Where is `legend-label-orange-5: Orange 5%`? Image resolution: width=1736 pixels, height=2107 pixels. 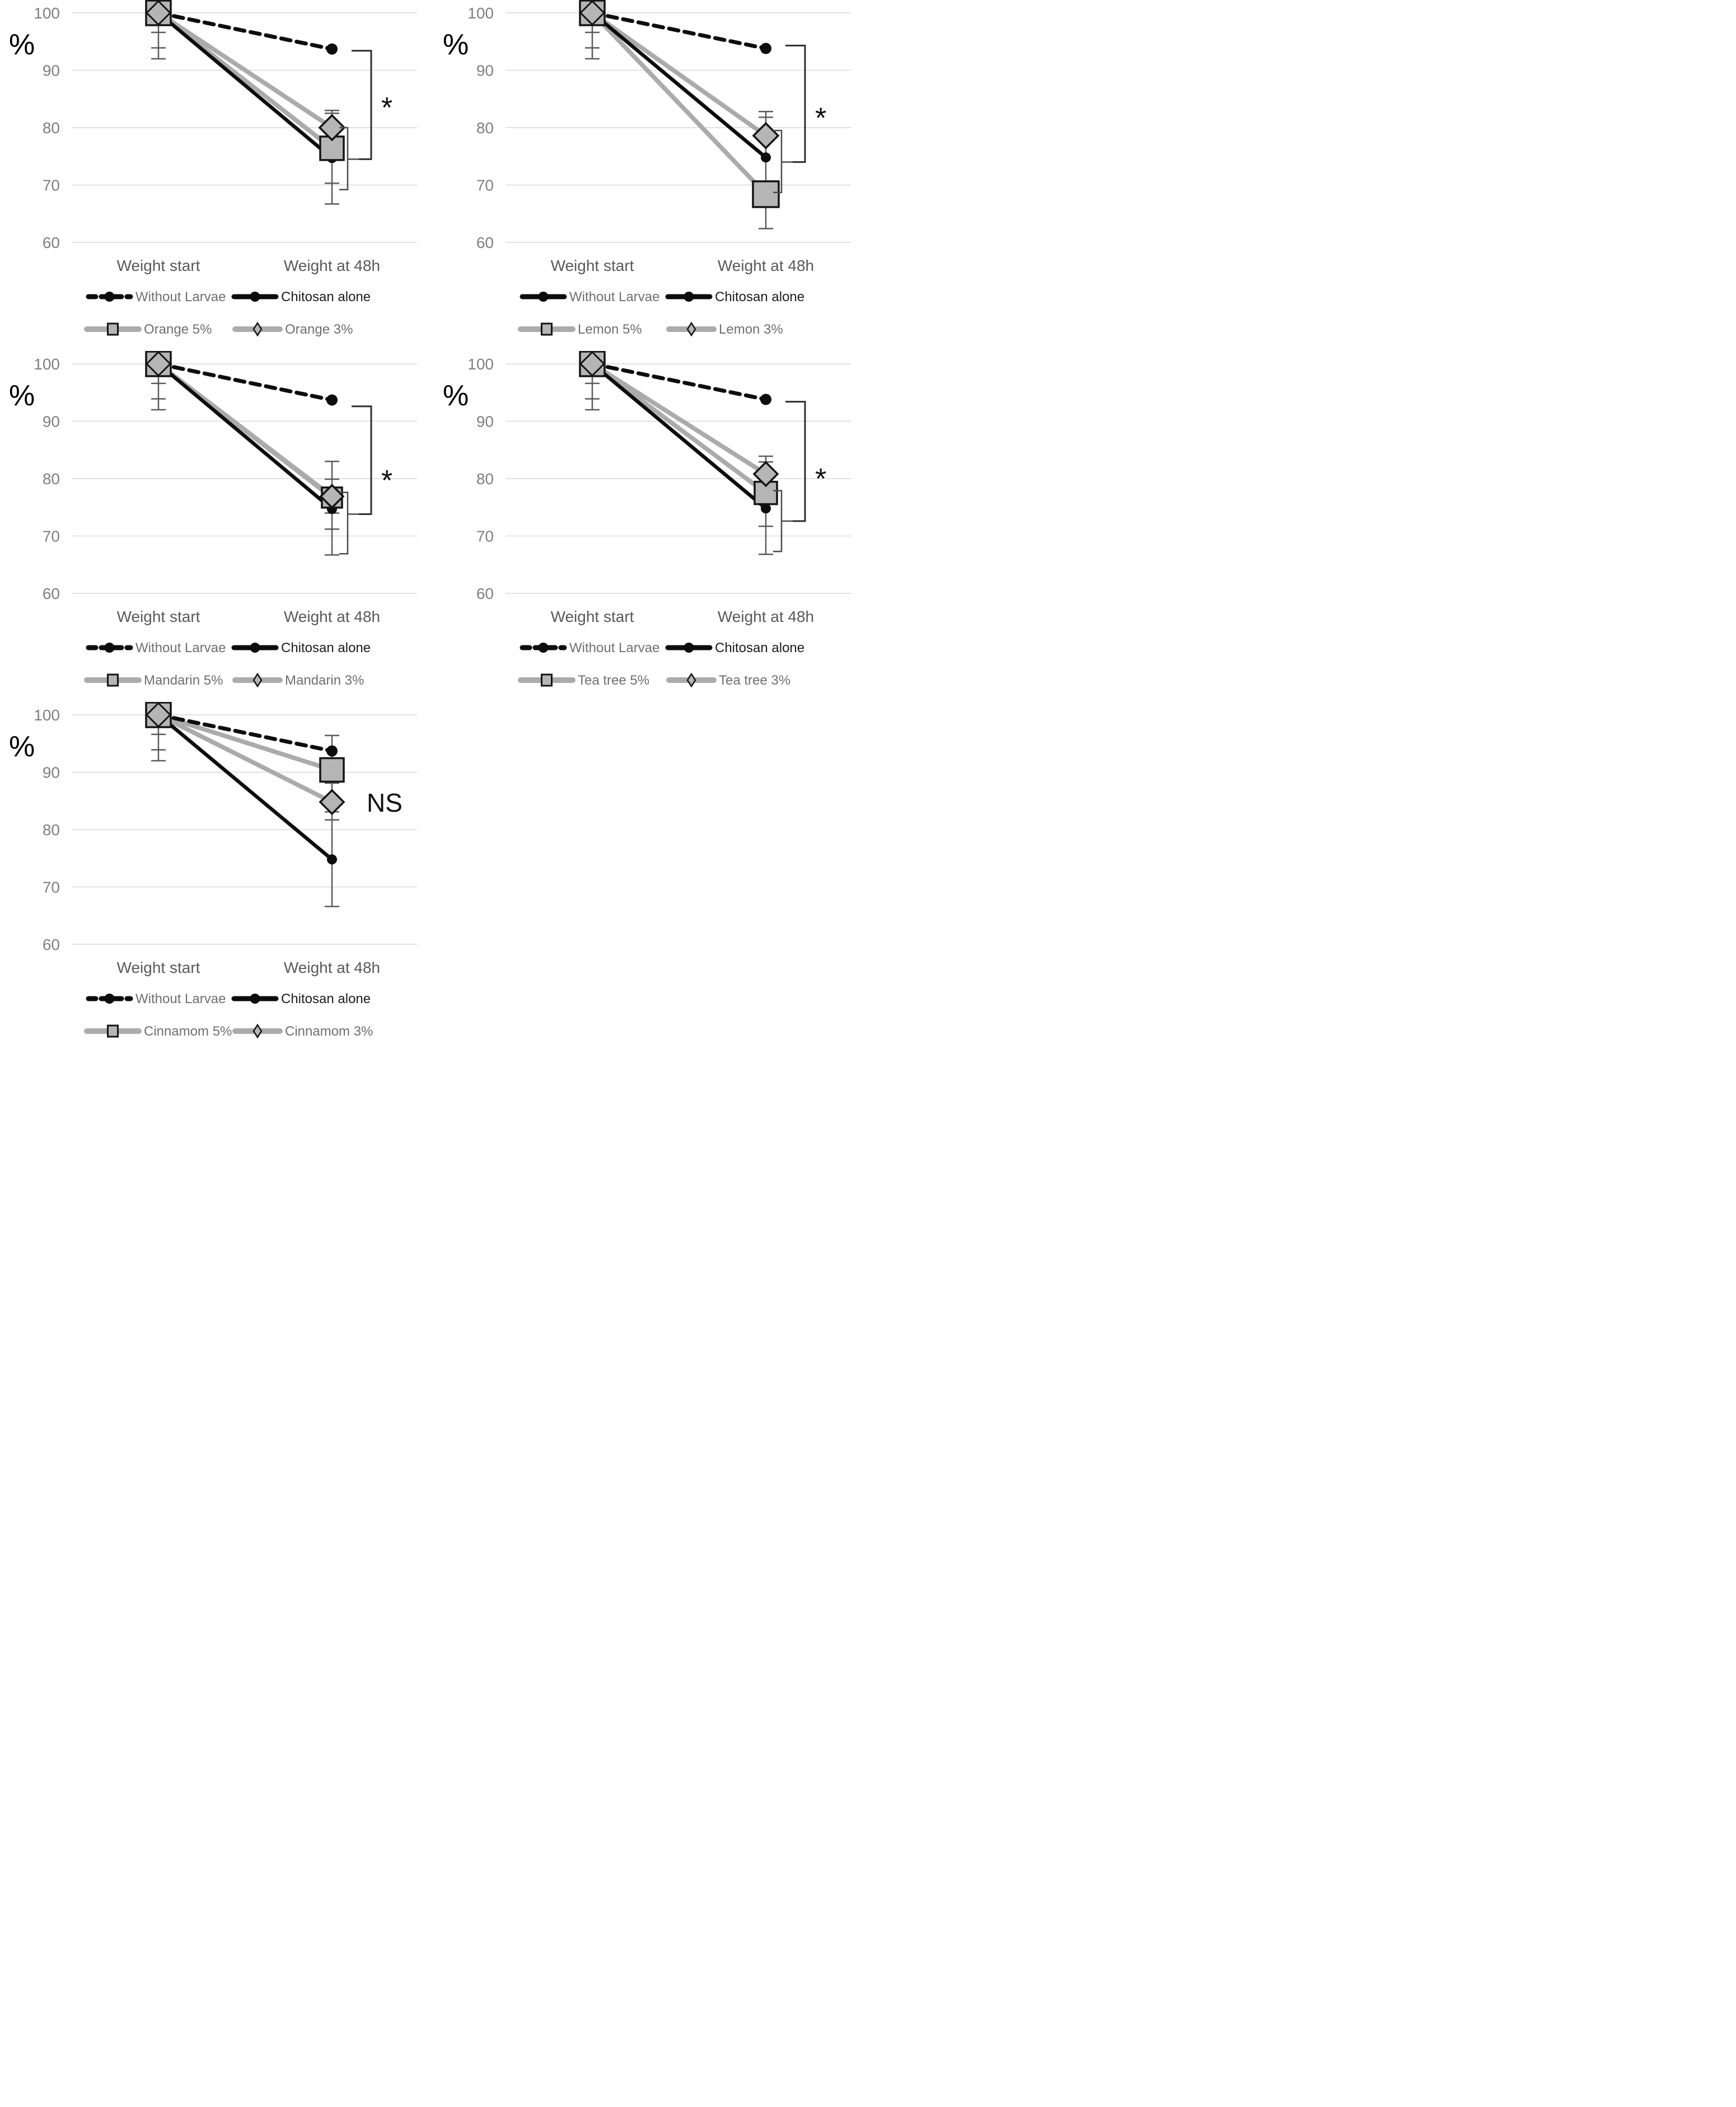 legend-label-orange-5: Orange 5% is located at coordinates (178, 329).